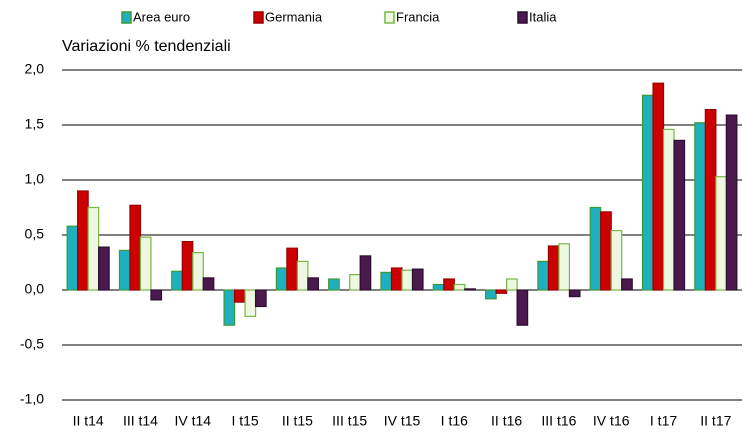 The image size is (743, 432). What do you see at coordinates (558, 421) in the screenshot?
I see `x-tick-label: III t16` at bounding box center [558, 421].